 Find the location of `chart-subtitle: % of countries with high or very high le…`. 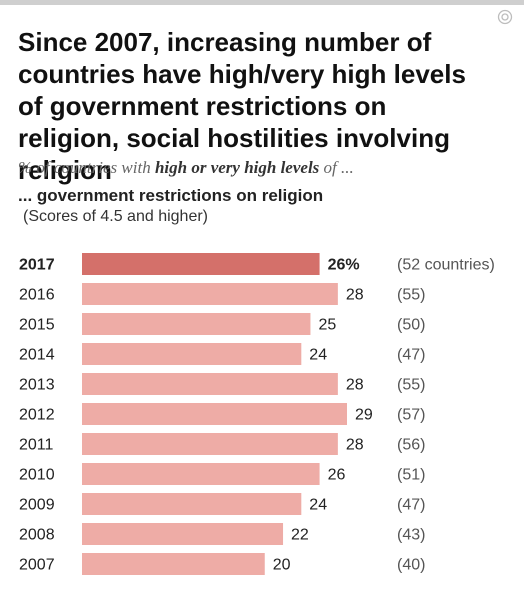

chart-subtitle: % of countries with high or very high le… is located at coordinates (263, 168).